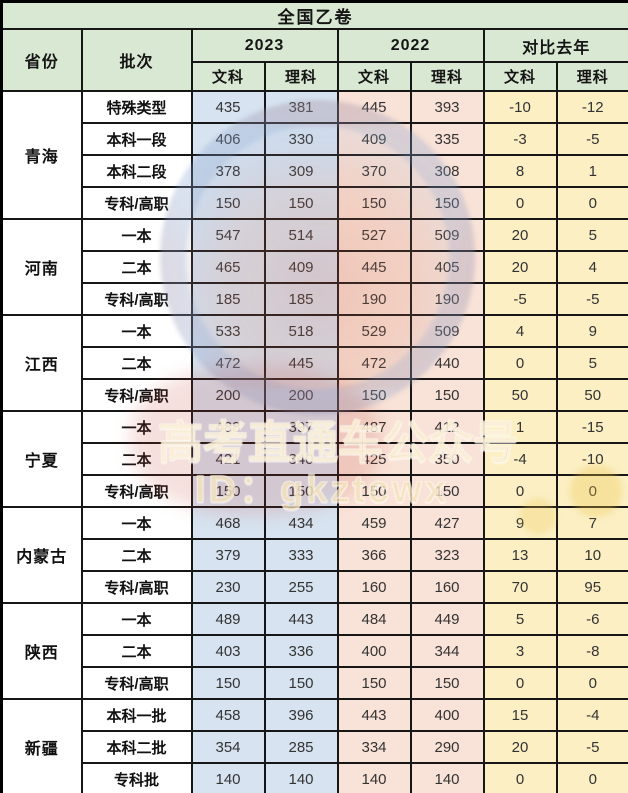 Image resolution: width=628 pixels, height=793 pixels. I want to click on col-header-2023-li: 理科, so click(301, 76).